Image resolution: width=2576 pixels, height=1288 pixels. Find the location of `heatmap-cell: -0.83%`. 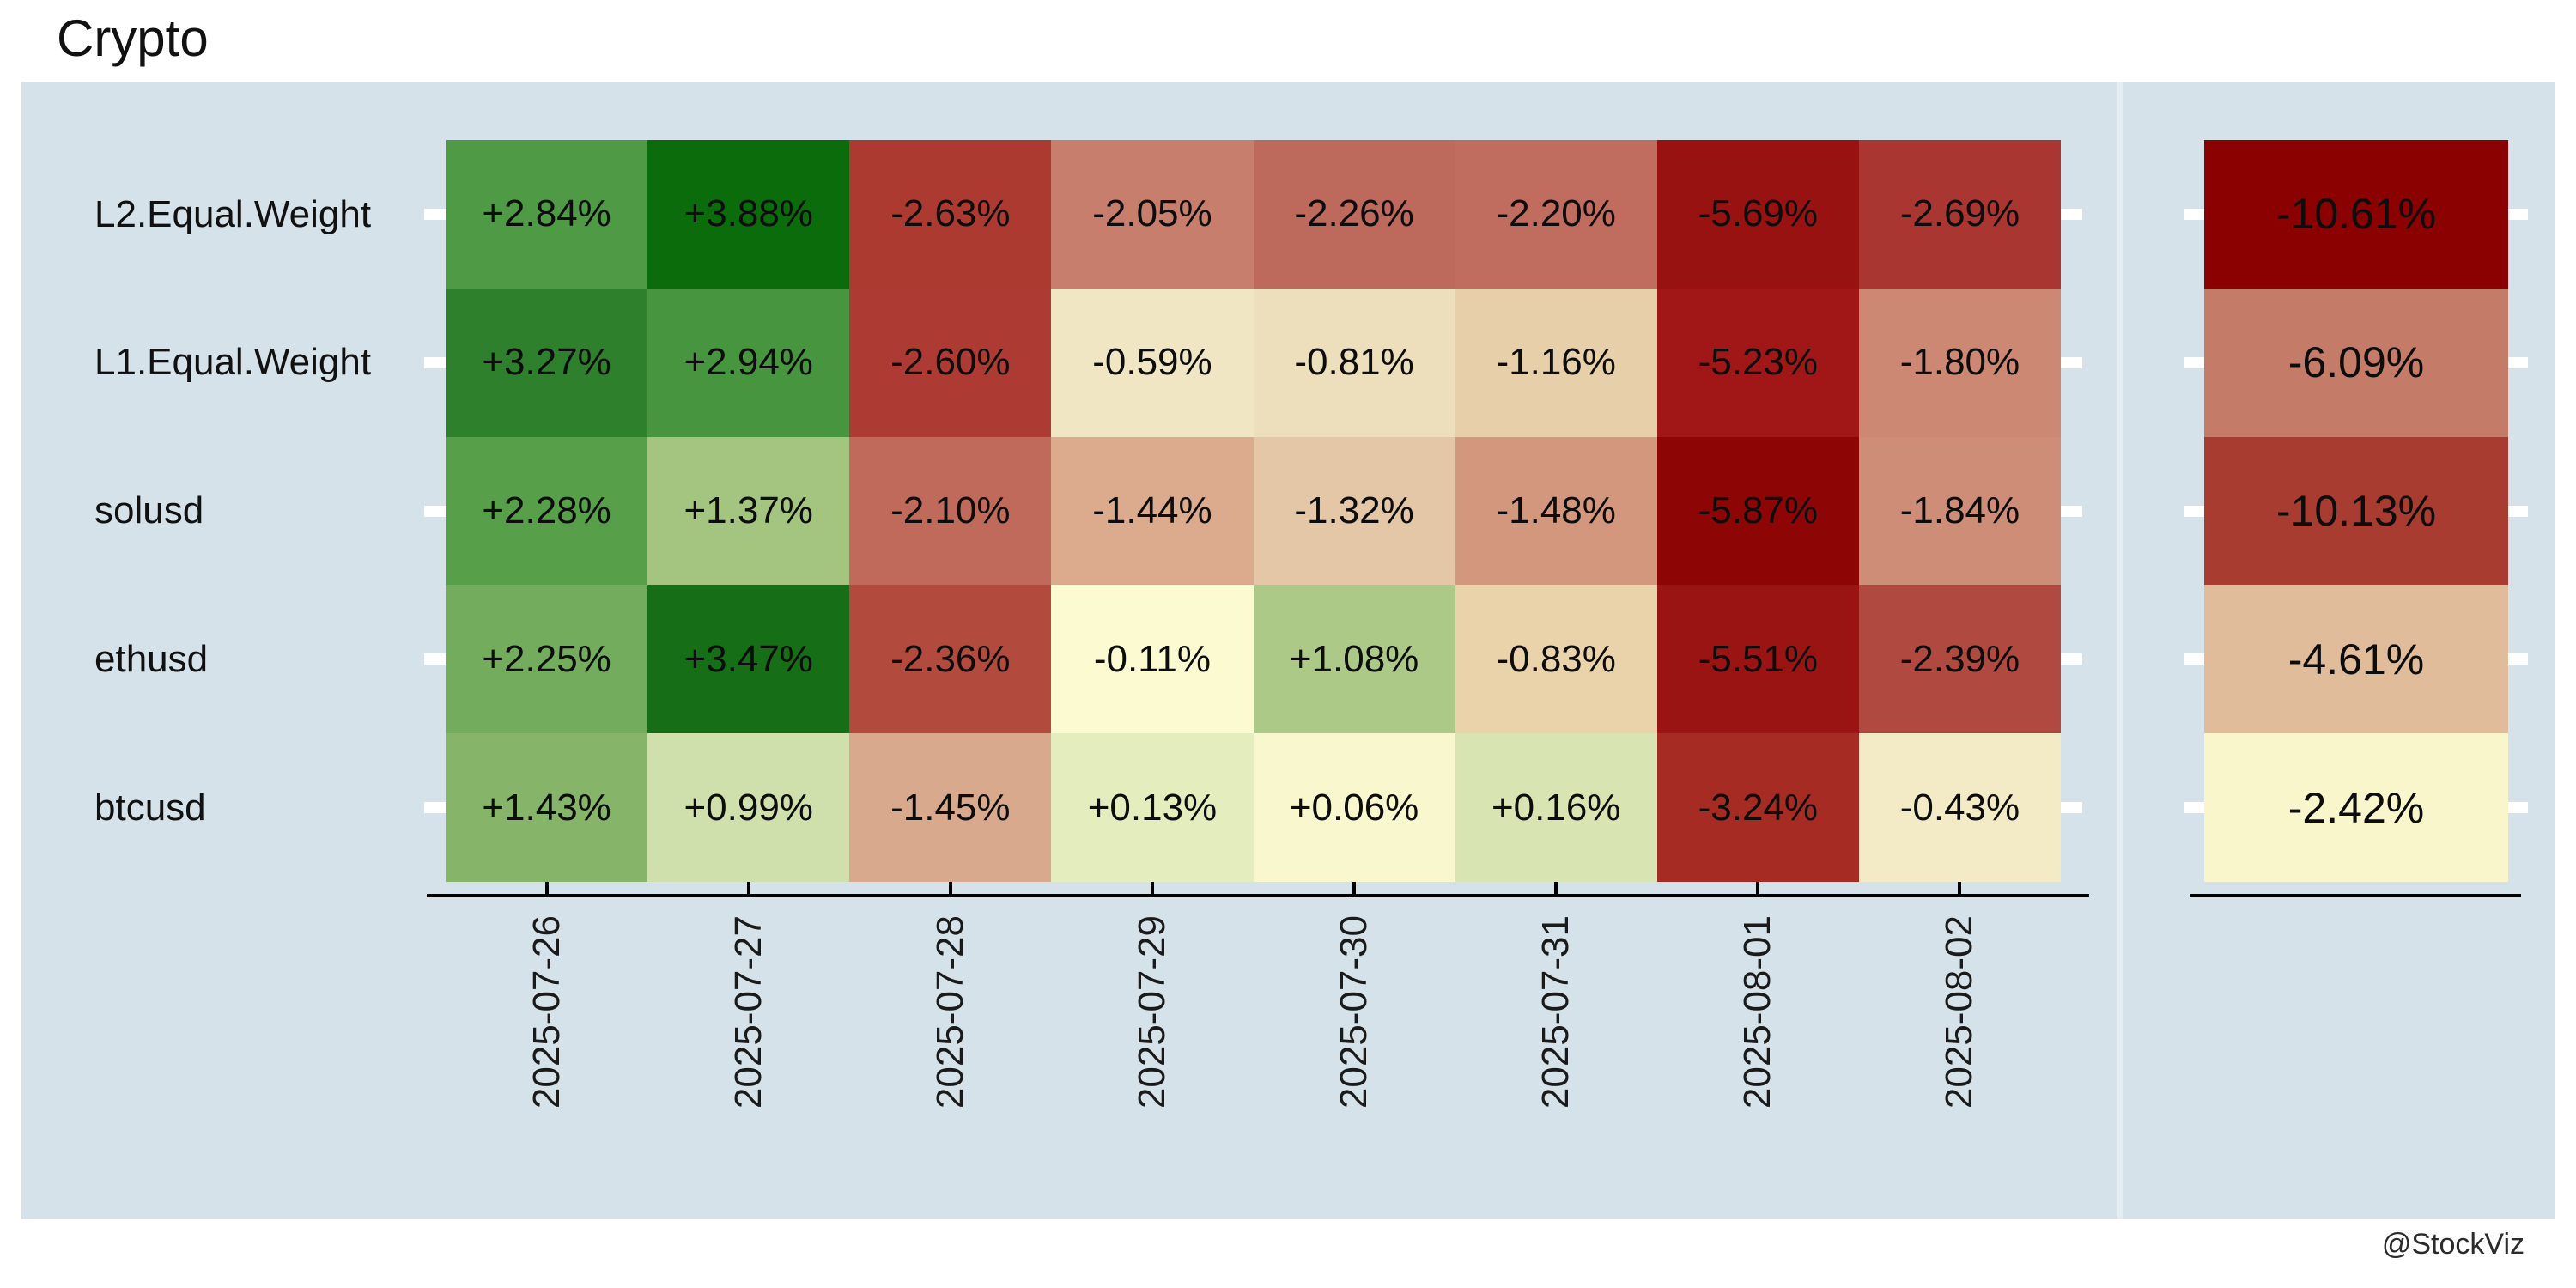

heatmap-cell: -0.83% is located at coordinates (1556, 660).